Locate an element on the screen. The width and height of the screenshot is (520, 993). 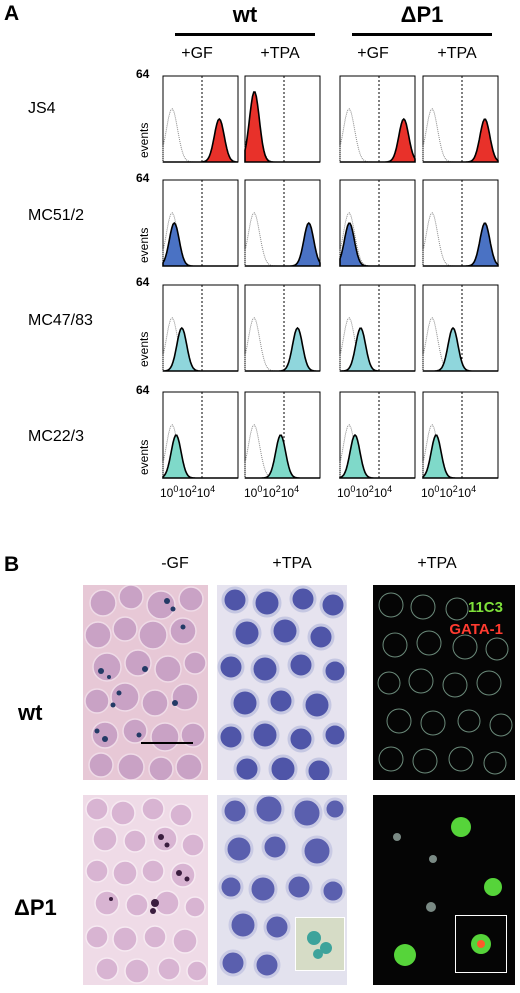
x-ticks-wt-tpa: 100102104 is located at coordinates (271, 492).